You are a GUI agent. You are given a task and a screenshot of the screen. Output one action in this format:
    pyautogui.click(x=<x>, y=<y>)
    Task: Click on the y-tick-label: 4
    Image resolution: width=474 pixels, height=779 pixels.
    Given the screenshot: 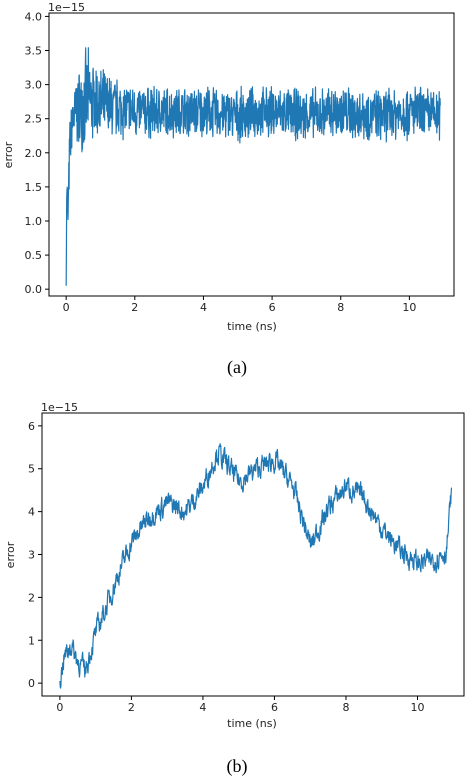 What is the action you would take?
    pyautogui.click(x=31, y=512)
    